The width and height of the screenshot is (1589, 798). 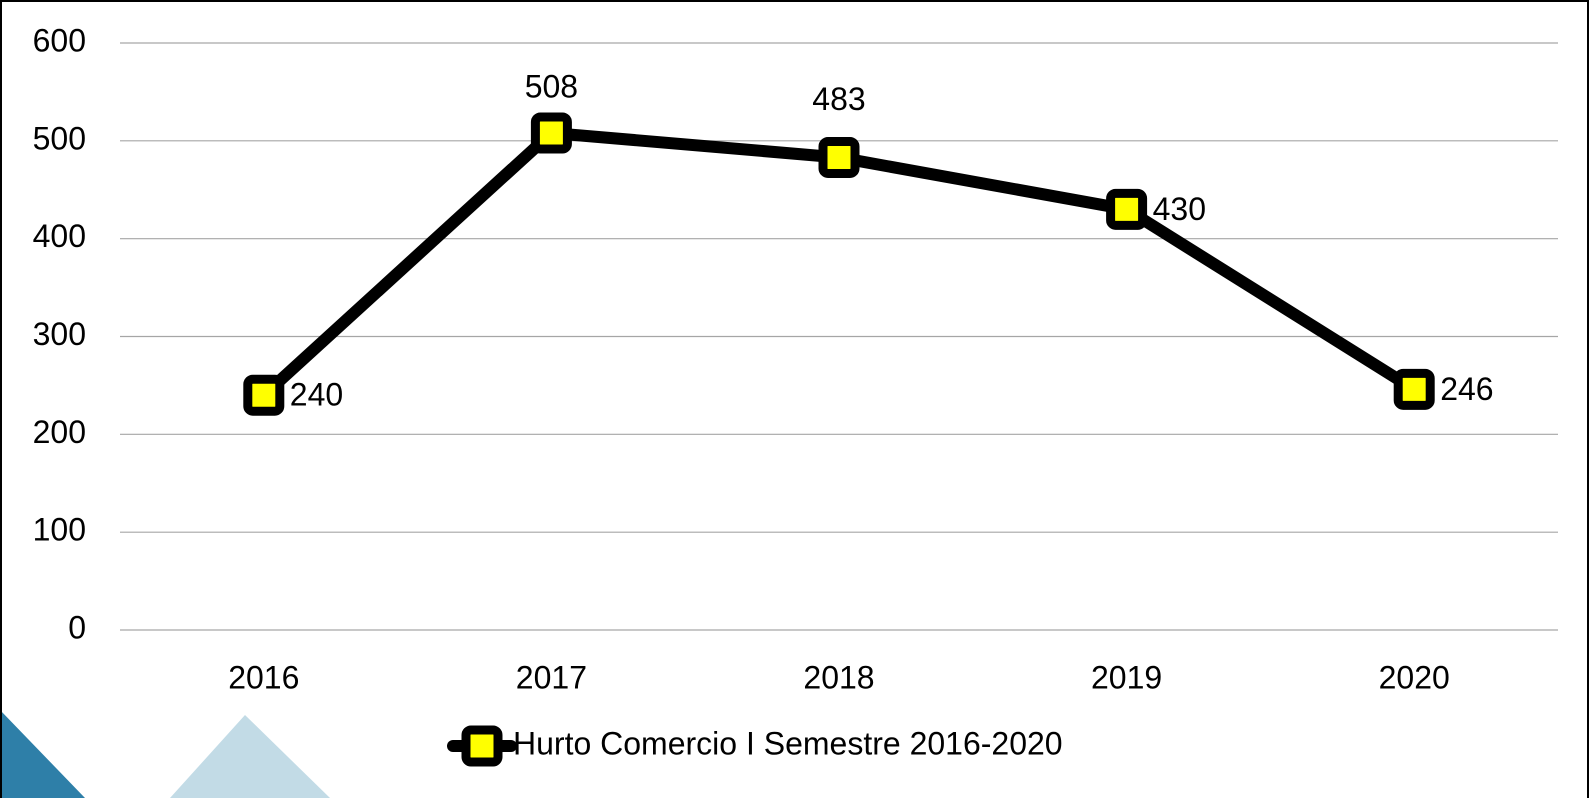 I want to click on legend-label: Hurto Comercio I Semestre 2016-2020, so click(x=788, y=743).